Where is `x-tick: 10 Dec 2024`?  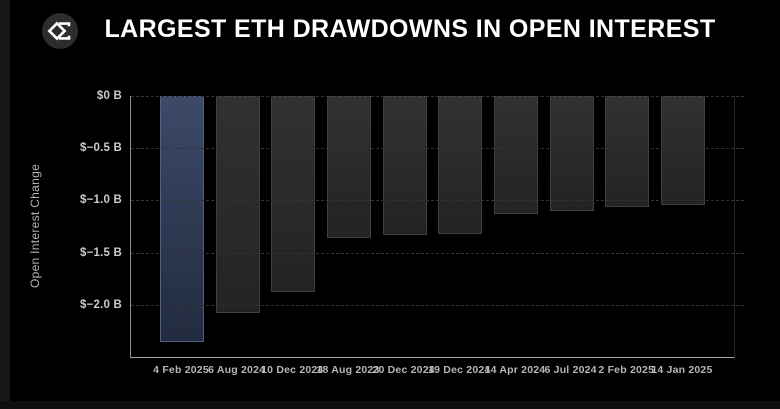 x-tick: 10 Dec 2024 is located at coordinates (292, 370).